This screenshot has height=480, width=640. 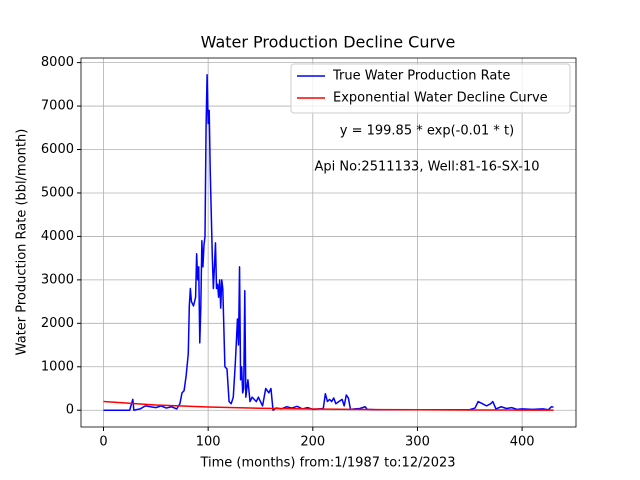 What do you see at coordinates (57, 106) in the screenshot?
I see `y-tick-label: 7000` at bounding box center [57, 106].